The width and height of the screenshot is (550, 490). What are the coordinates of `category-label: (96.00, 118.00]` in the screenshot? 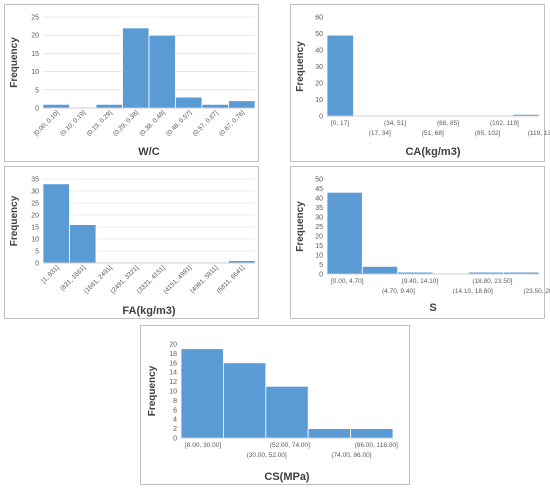 It's located at (376, 445).